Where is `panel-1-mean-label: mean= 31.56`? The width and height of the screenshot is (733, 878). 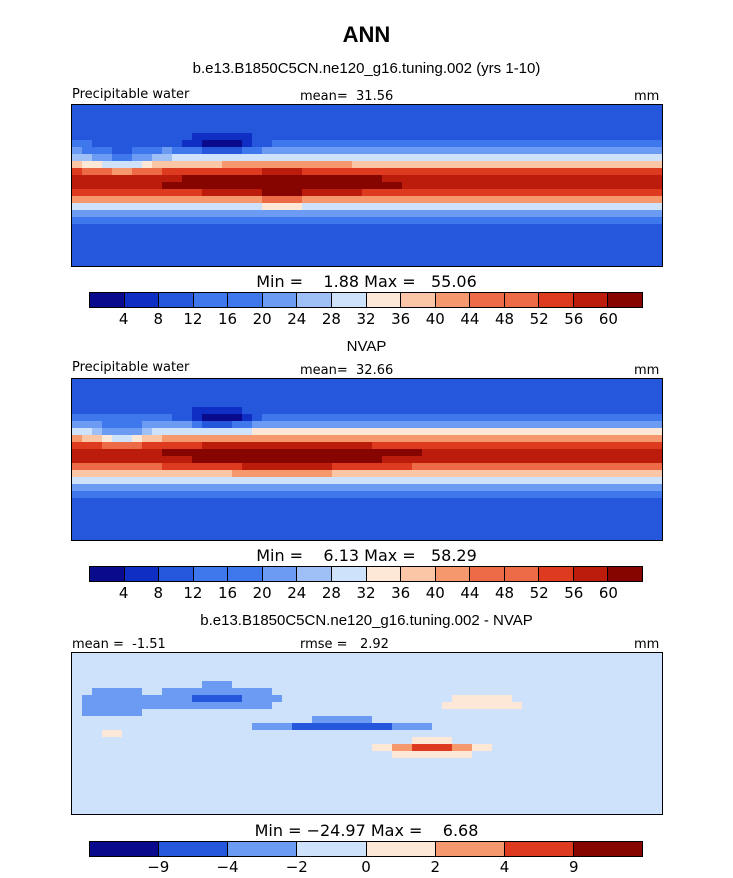
panel-1-mean-label: mean= 31.56 is located at coordinates (347, 96).